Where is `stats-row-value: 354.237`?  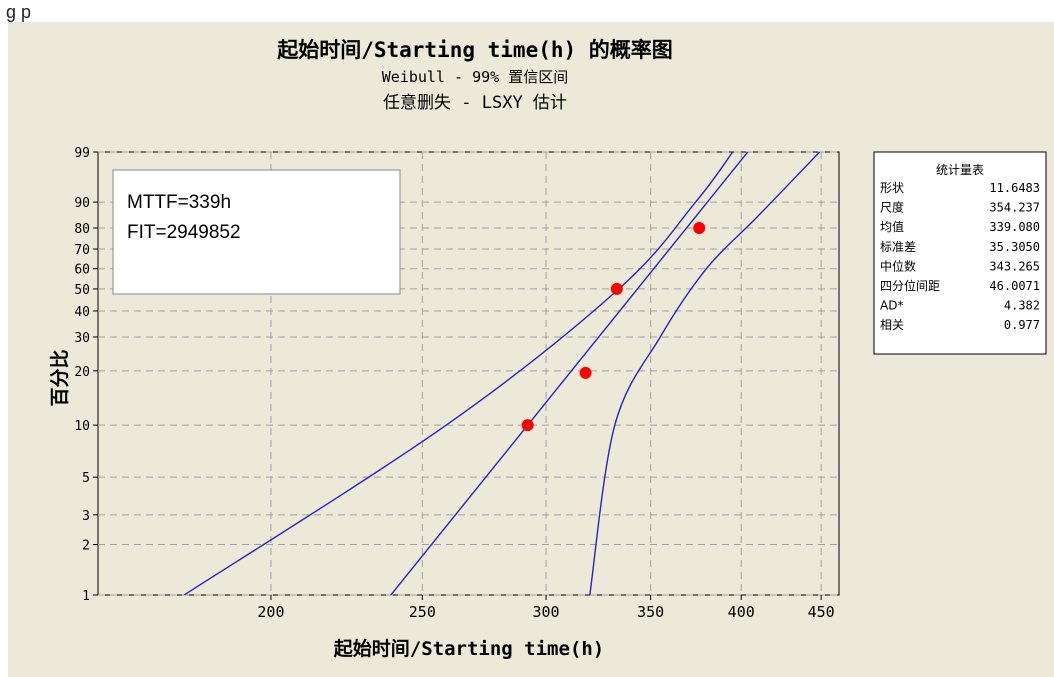
stats-row-value: 354.237 is located at coordinates (1014, 208).